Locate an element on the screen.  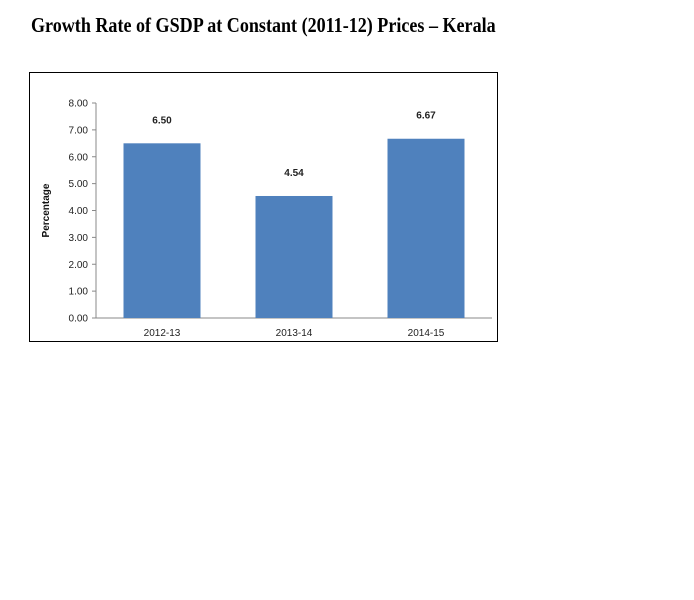
x-category-label: 2013-14 is located at coordinates (294, 333).